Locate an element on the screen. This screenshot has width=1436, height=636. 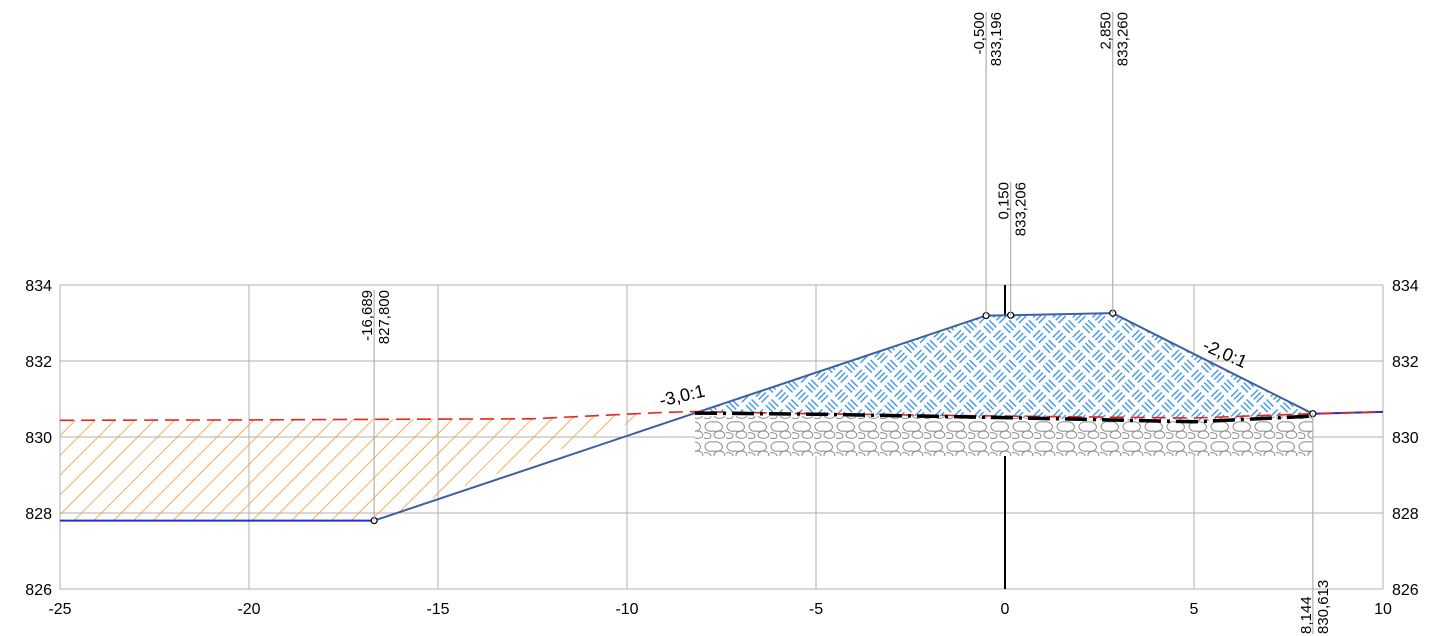
y-tick-label-left-3: 832 is located at coordinates (38, 362).